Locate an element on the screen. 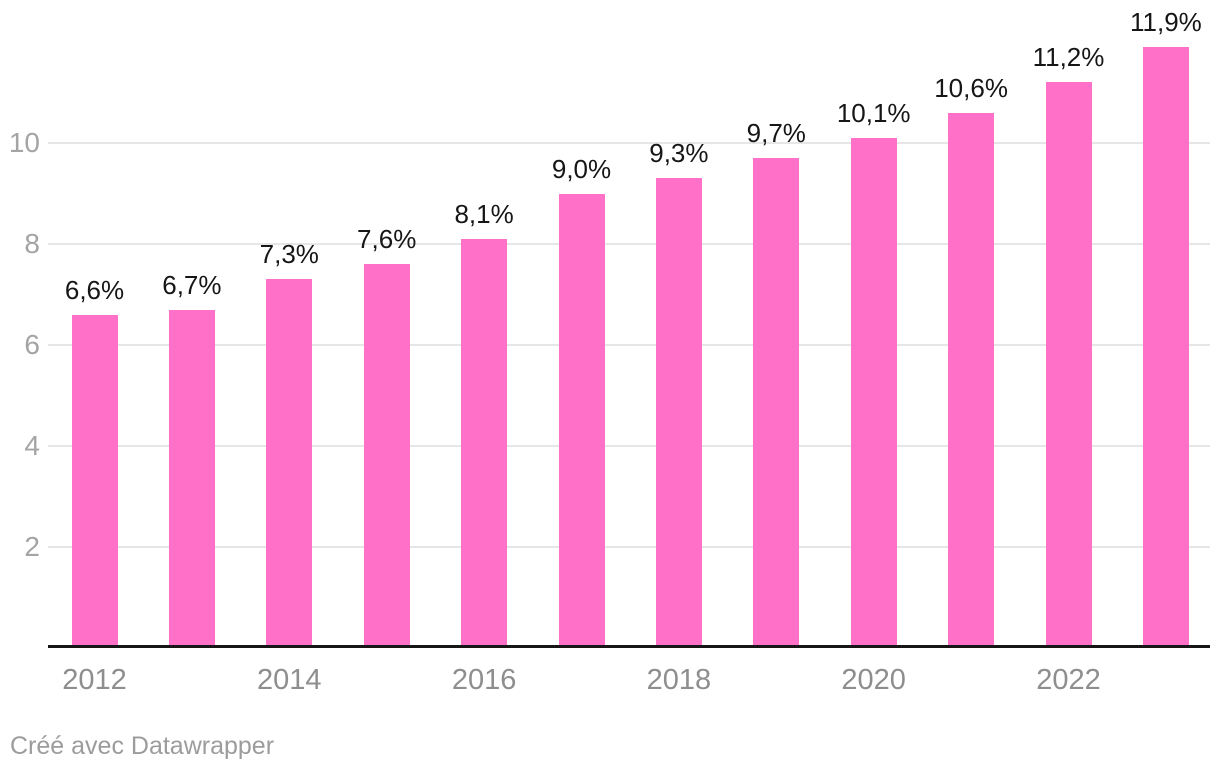  y-tick-label-2: 2 is located at coordinates (32, 546).